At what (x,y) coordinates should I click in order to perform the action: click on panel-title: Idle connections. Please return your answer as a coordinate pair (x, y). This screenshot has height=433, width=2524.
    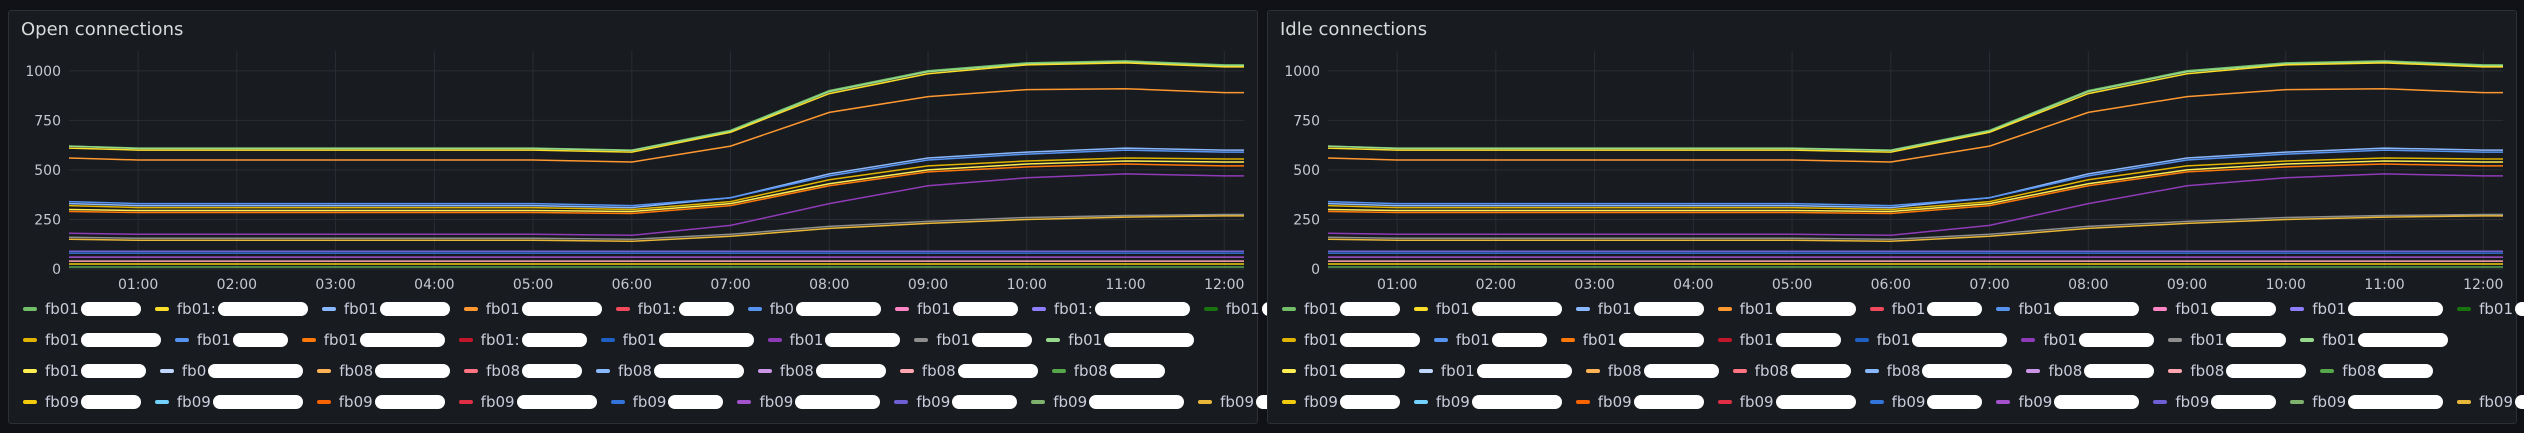
    Looking at the image, I should click on (1354, 29).